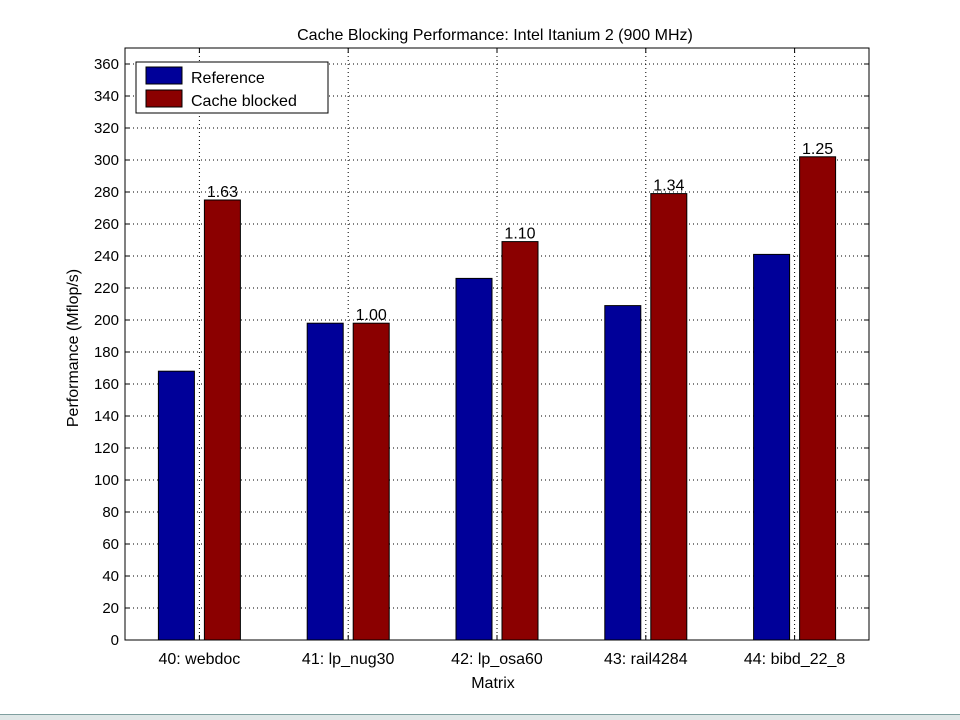 This screenshot has height=720, width=960. I want to click on x-axis-label: Matrix, so click(493, 683).